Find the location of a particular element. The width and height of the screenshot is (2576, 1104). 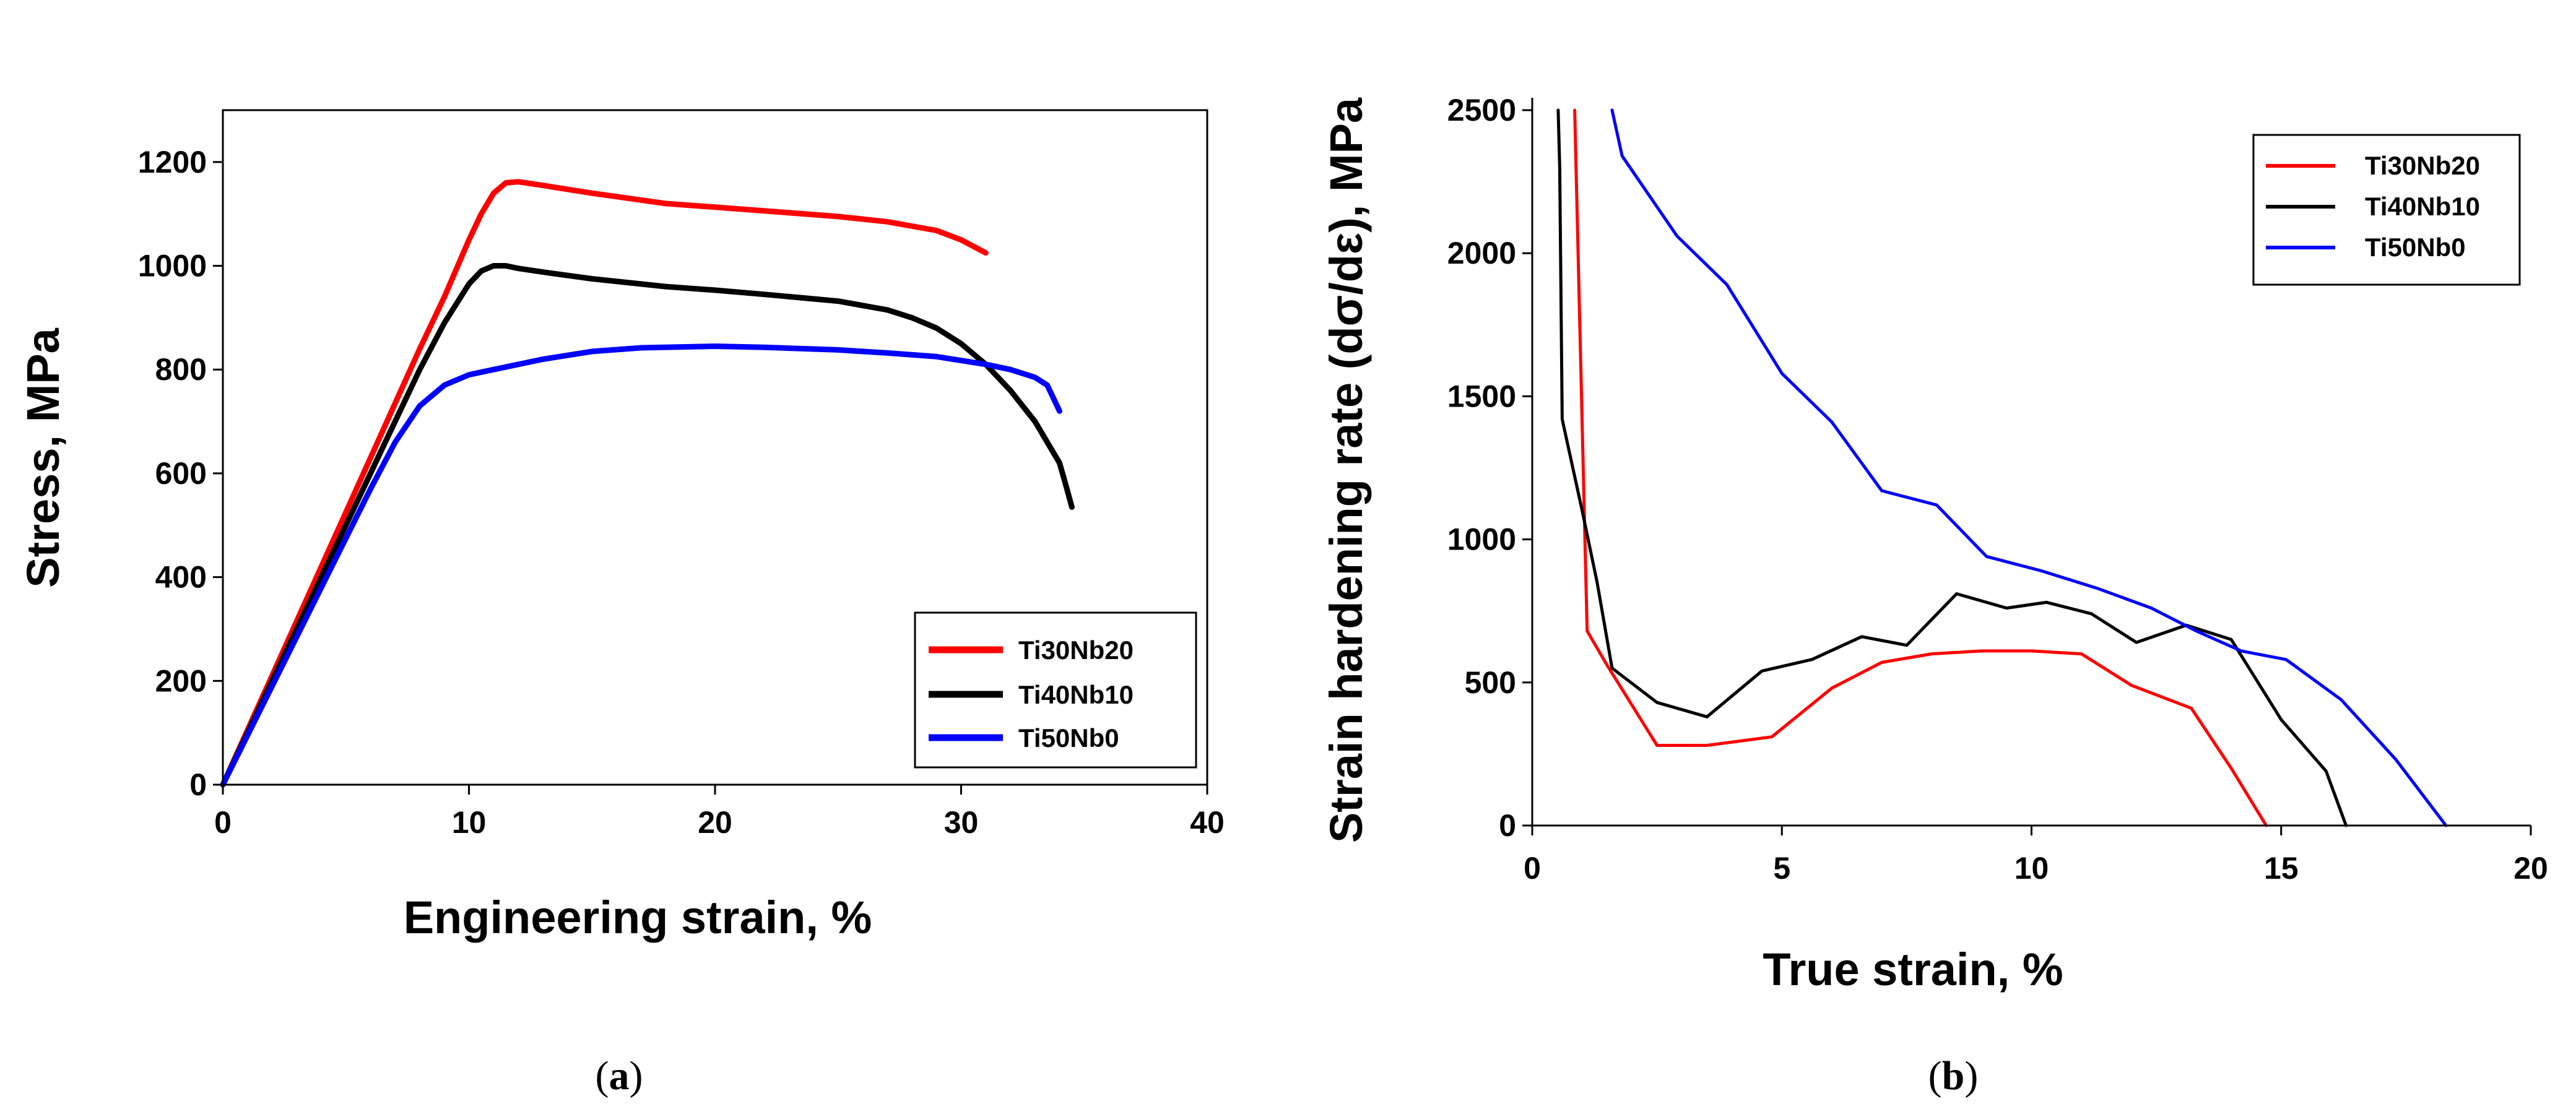

panel-a-legend: Ti30Nb20 Ti40Nb10 Ti50Nb0 is located at coordinates (1055, 690).